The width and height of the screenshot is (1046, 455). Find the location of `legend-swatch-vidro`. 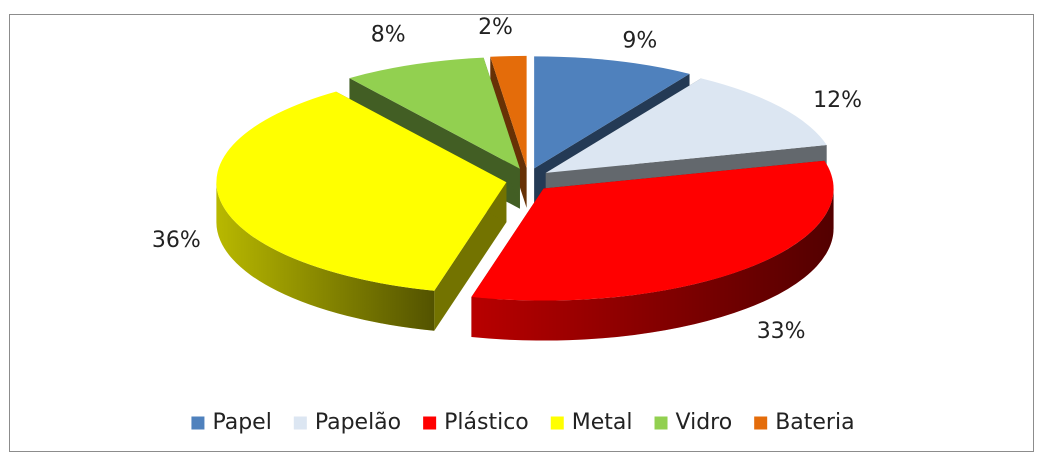

legend-swatch-vidro is located at coordinates (661, 423).